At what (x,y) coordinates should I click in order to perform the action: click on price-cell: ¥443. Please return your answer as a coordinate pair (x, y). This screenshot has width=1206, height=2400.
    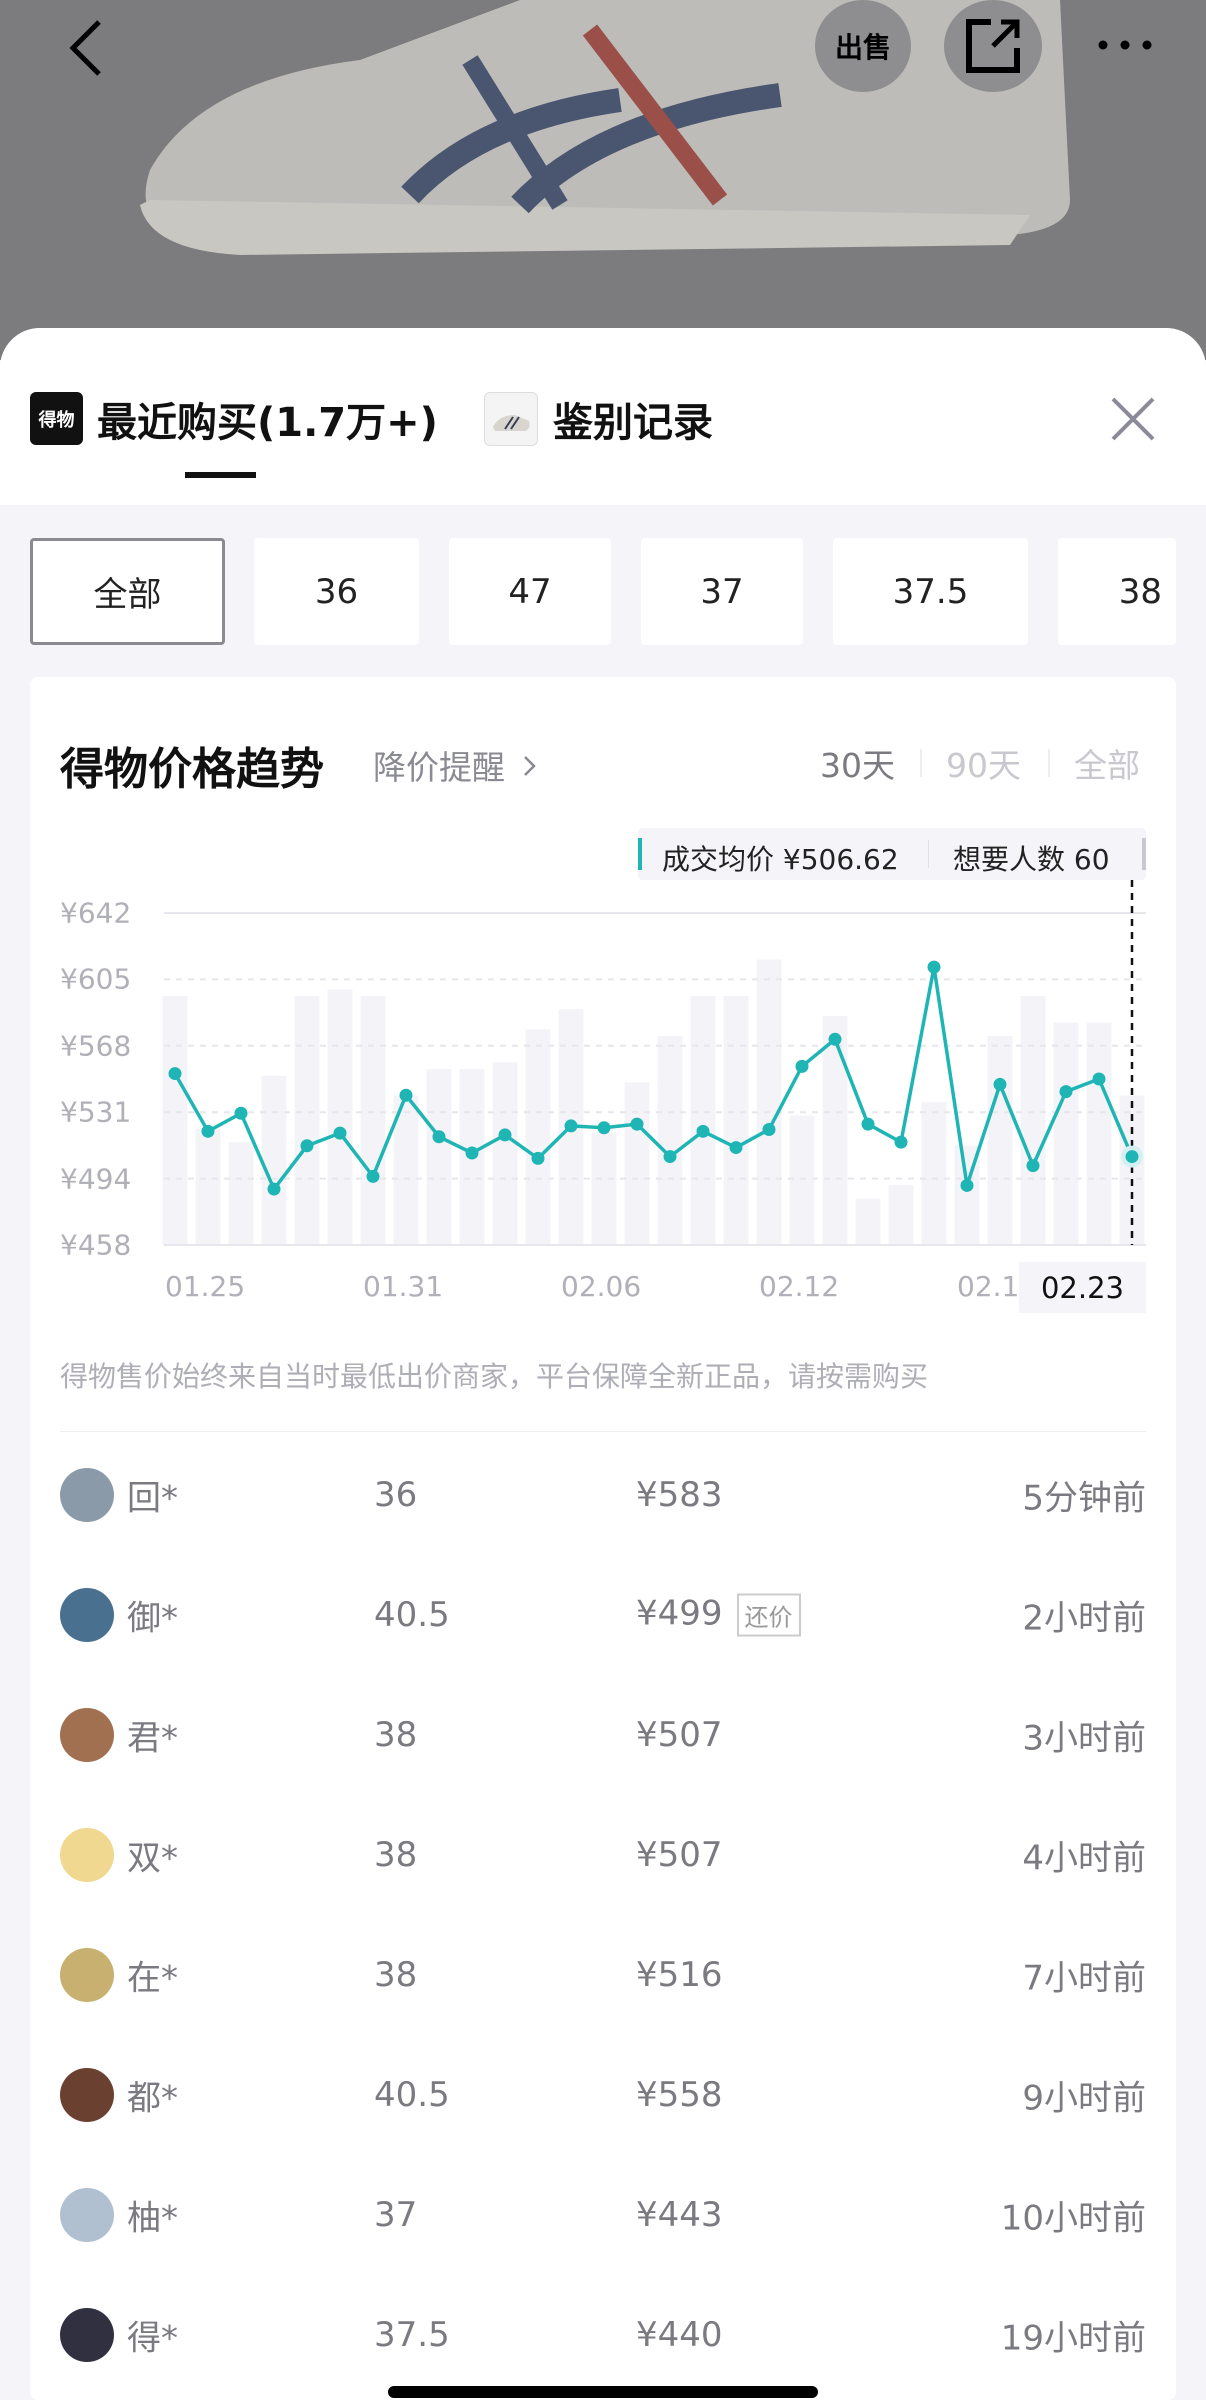
    Looking at the image, I should click on (679, 2215).